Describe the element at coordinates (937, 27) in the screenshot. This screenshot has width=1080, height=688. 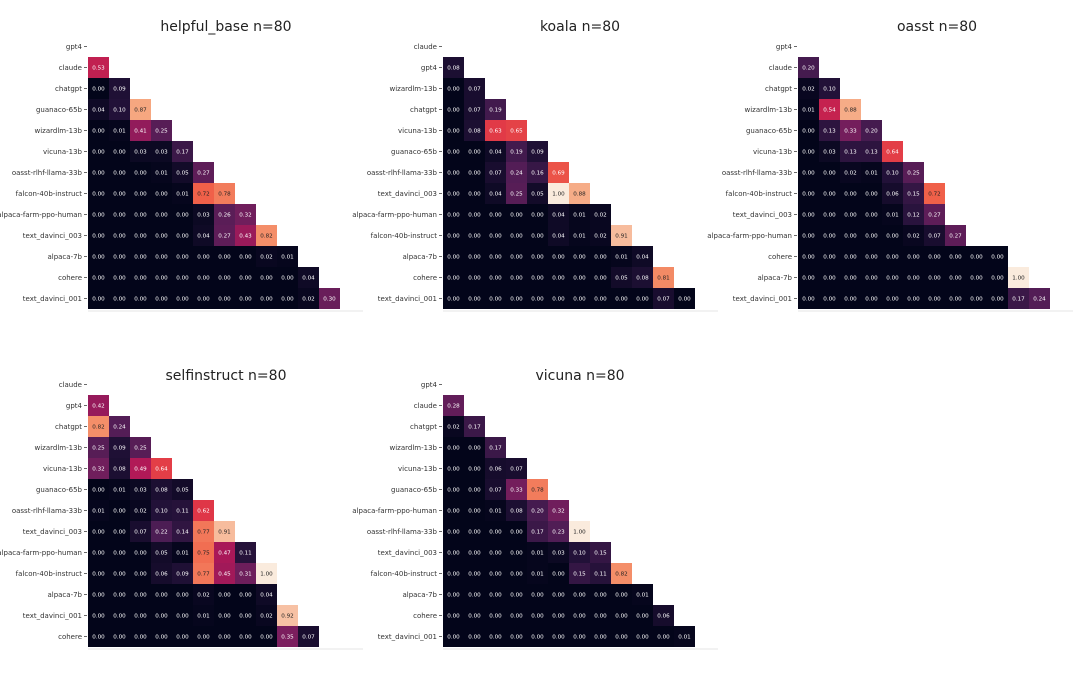
I see `panel-title: oasst n=80` at that location.